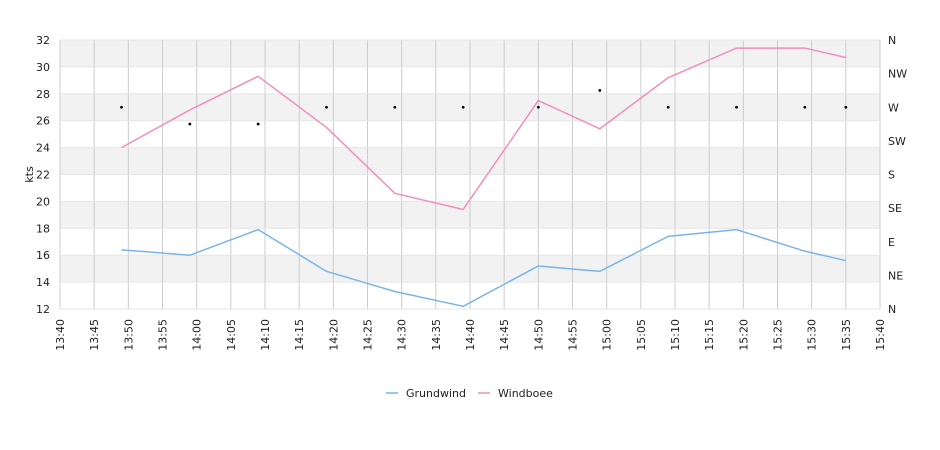  I want to click on x-tick-label: 15:10, so click(675, 335).